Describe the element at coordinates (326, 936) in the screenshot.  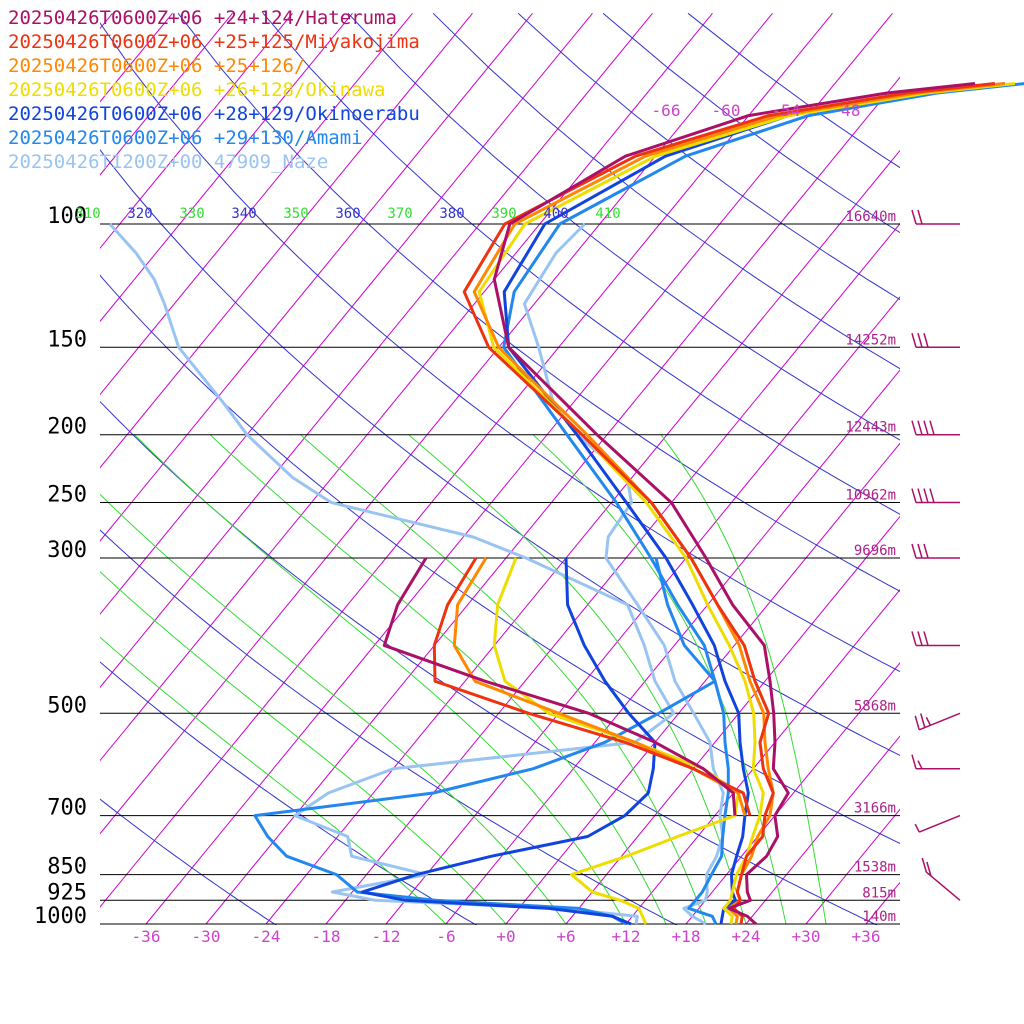
I see `temperature-tick-label: -18` at that location.